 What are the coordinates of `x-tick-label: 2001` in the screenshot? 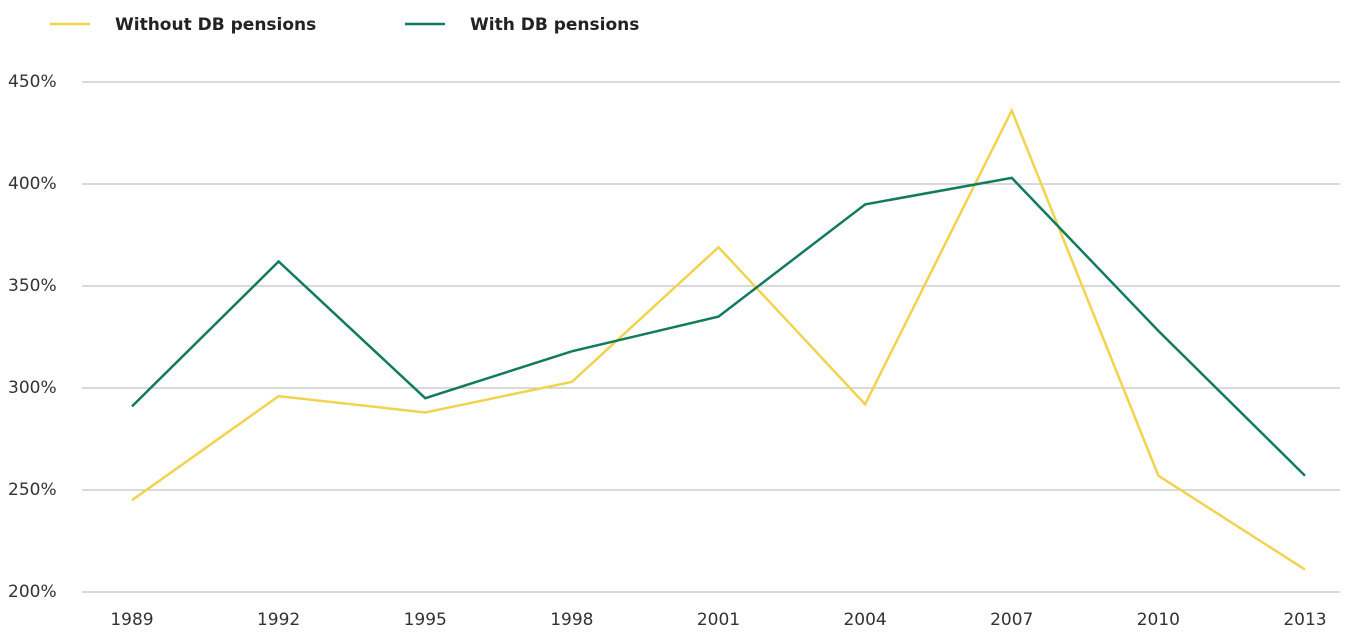 It's located at (718, 620).